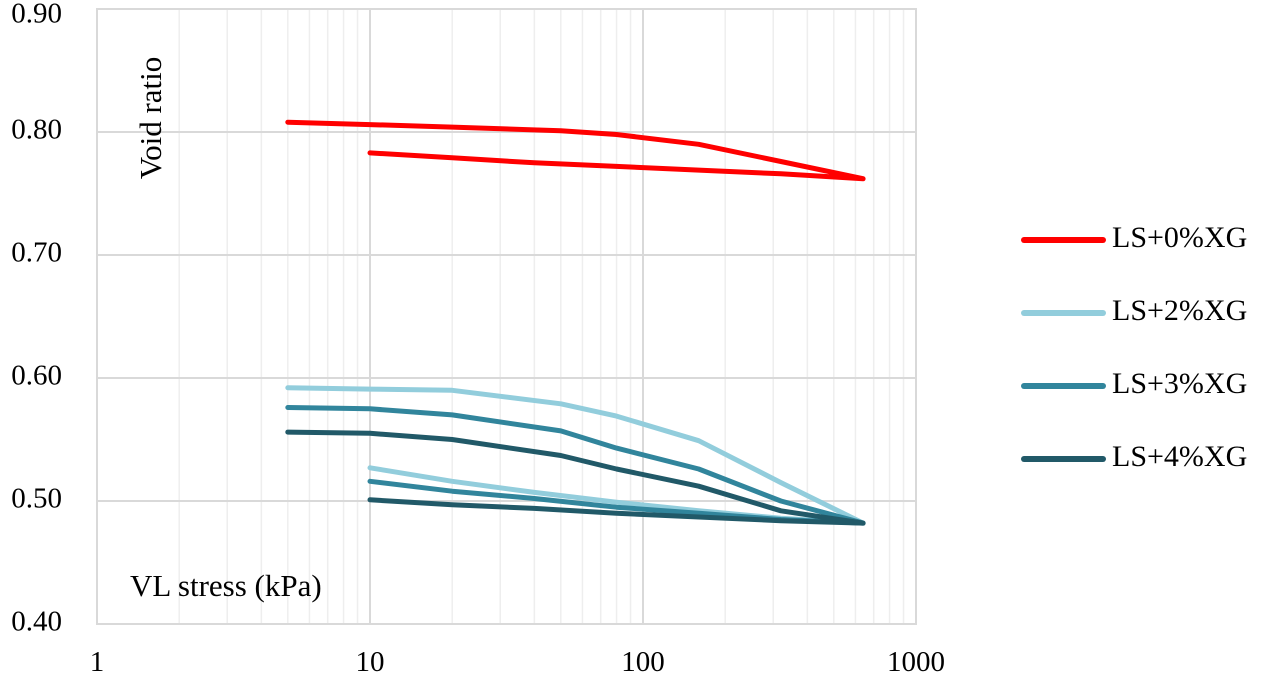  I want to click on x-axis-title: VL stress (kPa), so click(226, 585).